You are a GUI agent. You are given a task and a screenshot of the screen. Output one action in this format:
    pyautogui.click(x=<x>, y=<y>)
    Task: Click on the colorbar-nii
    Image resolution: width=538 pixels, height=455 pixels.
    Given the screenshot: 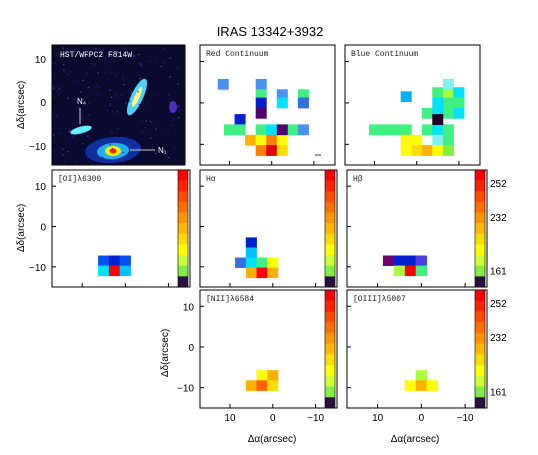 What is the action you would take?
    pyautogui.click(x=330, y=349)
    